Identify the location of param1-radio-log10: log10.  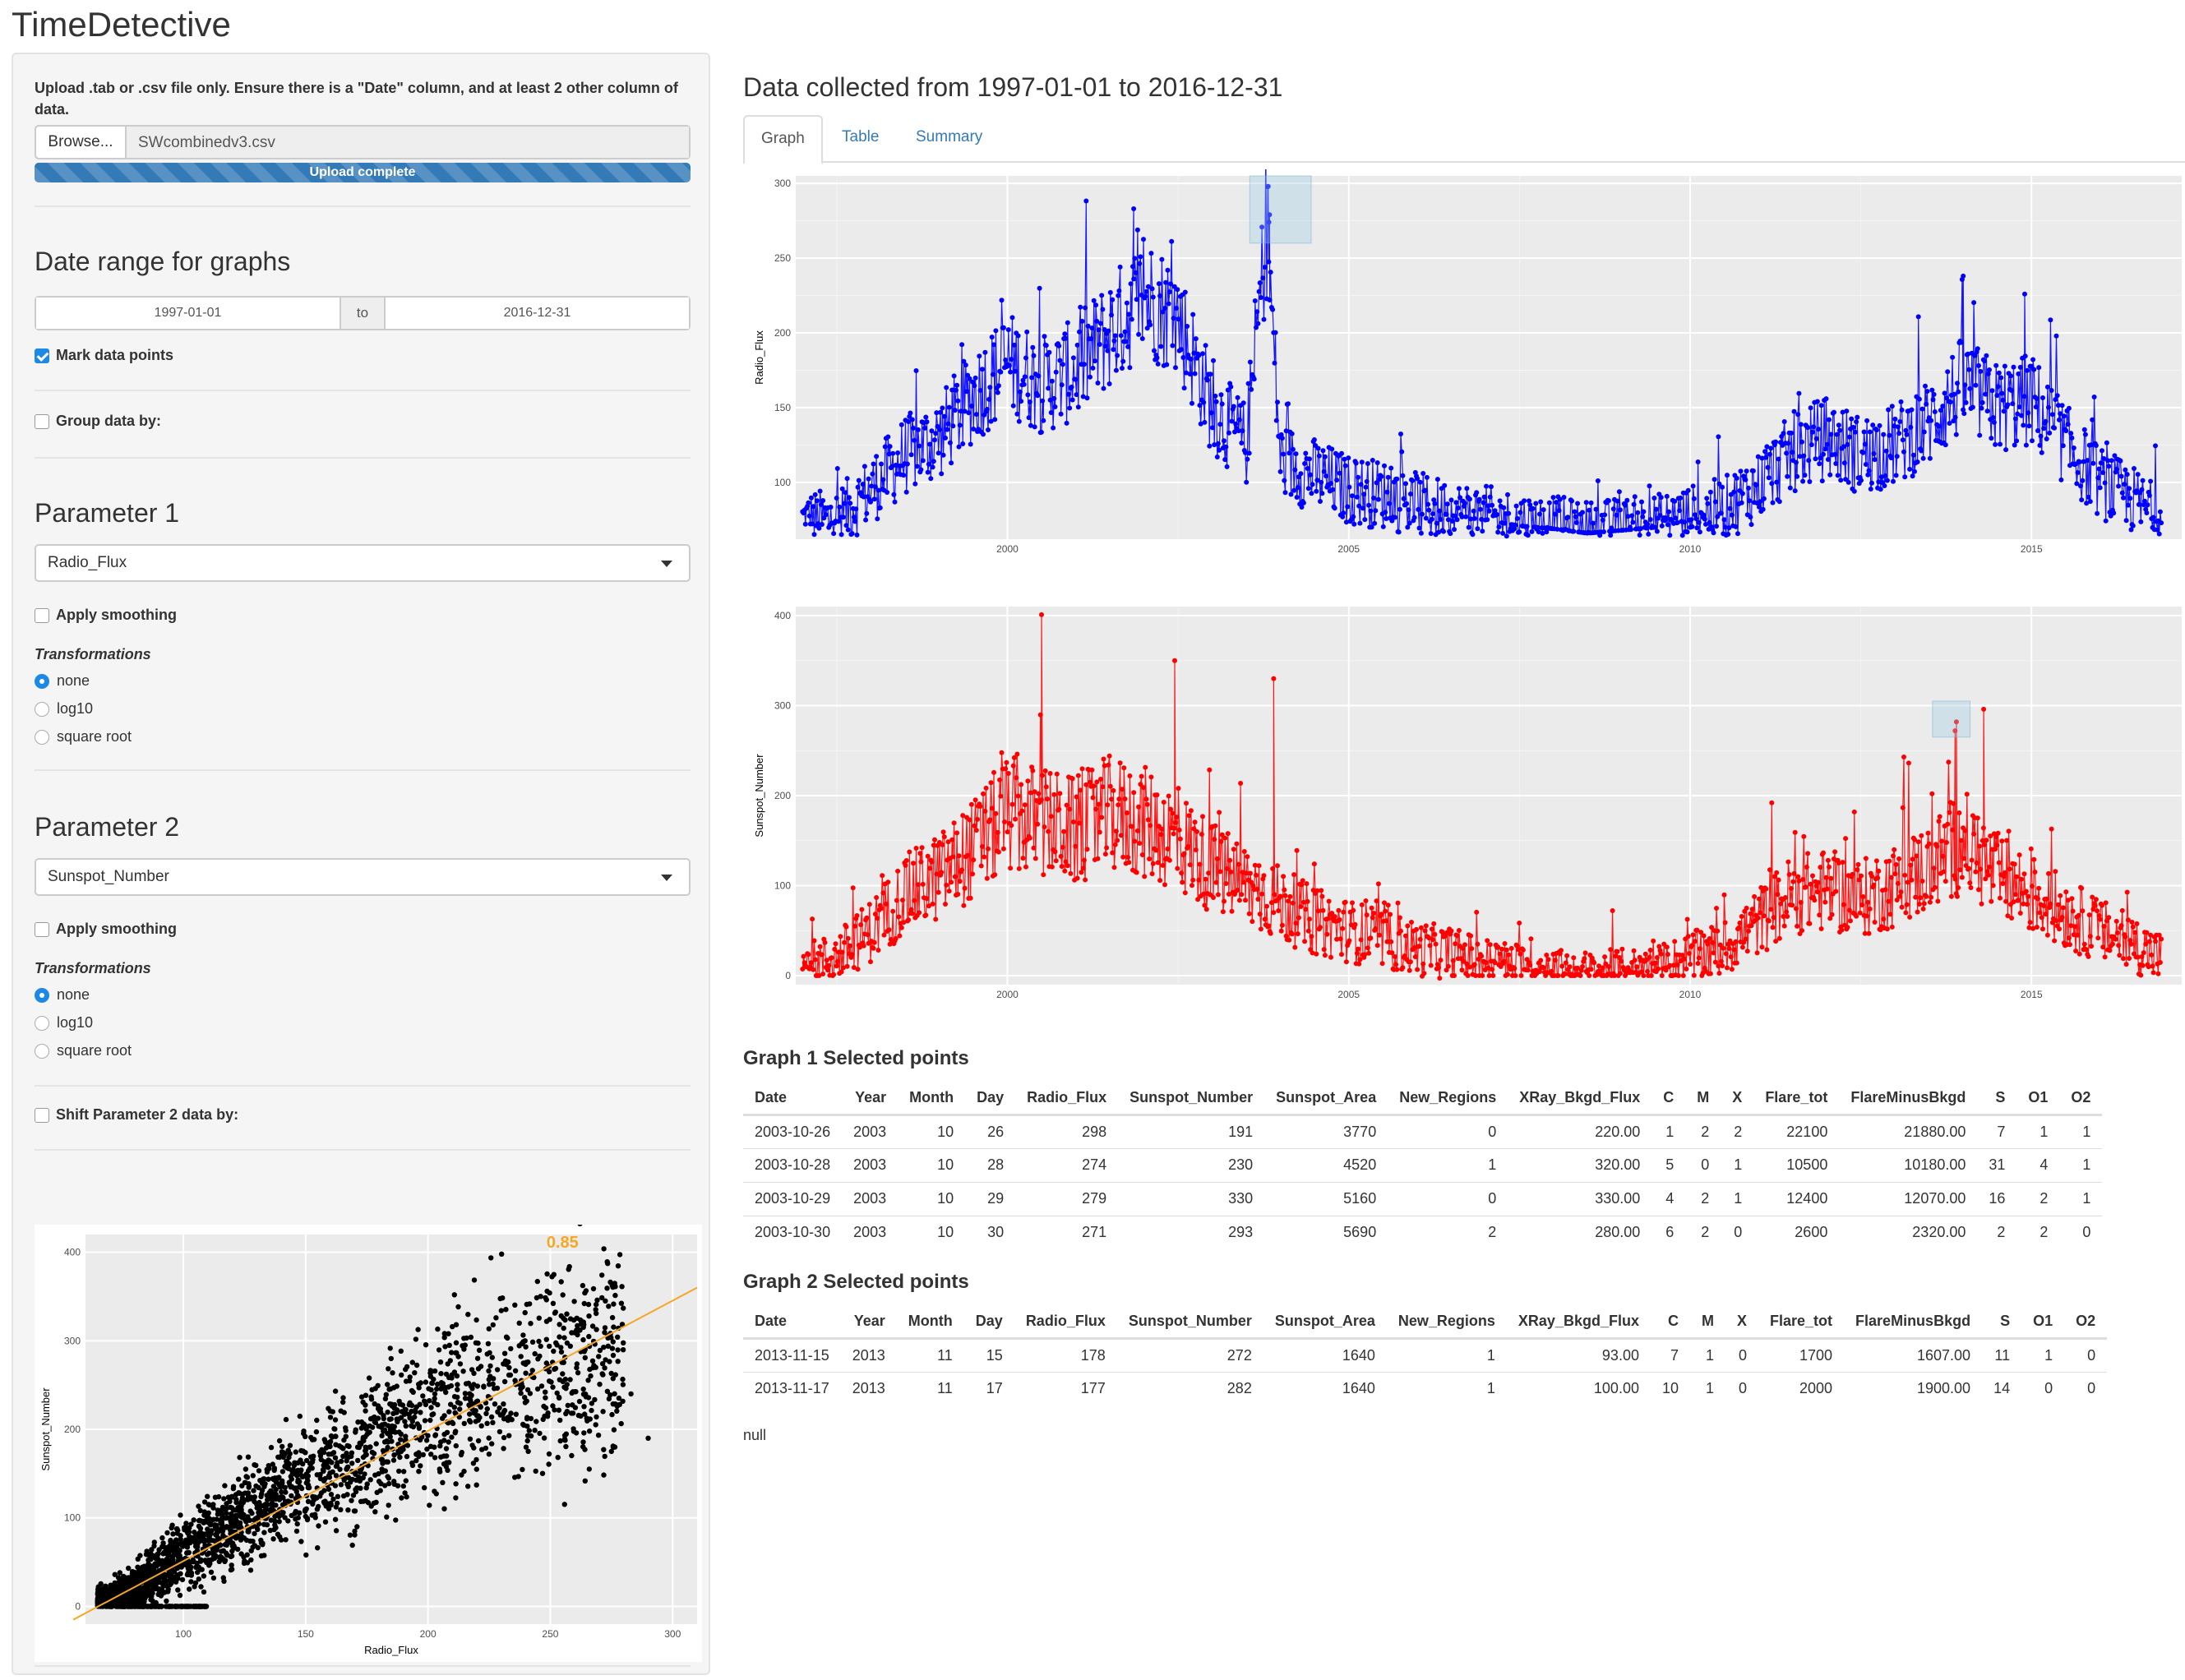
(64, 709).